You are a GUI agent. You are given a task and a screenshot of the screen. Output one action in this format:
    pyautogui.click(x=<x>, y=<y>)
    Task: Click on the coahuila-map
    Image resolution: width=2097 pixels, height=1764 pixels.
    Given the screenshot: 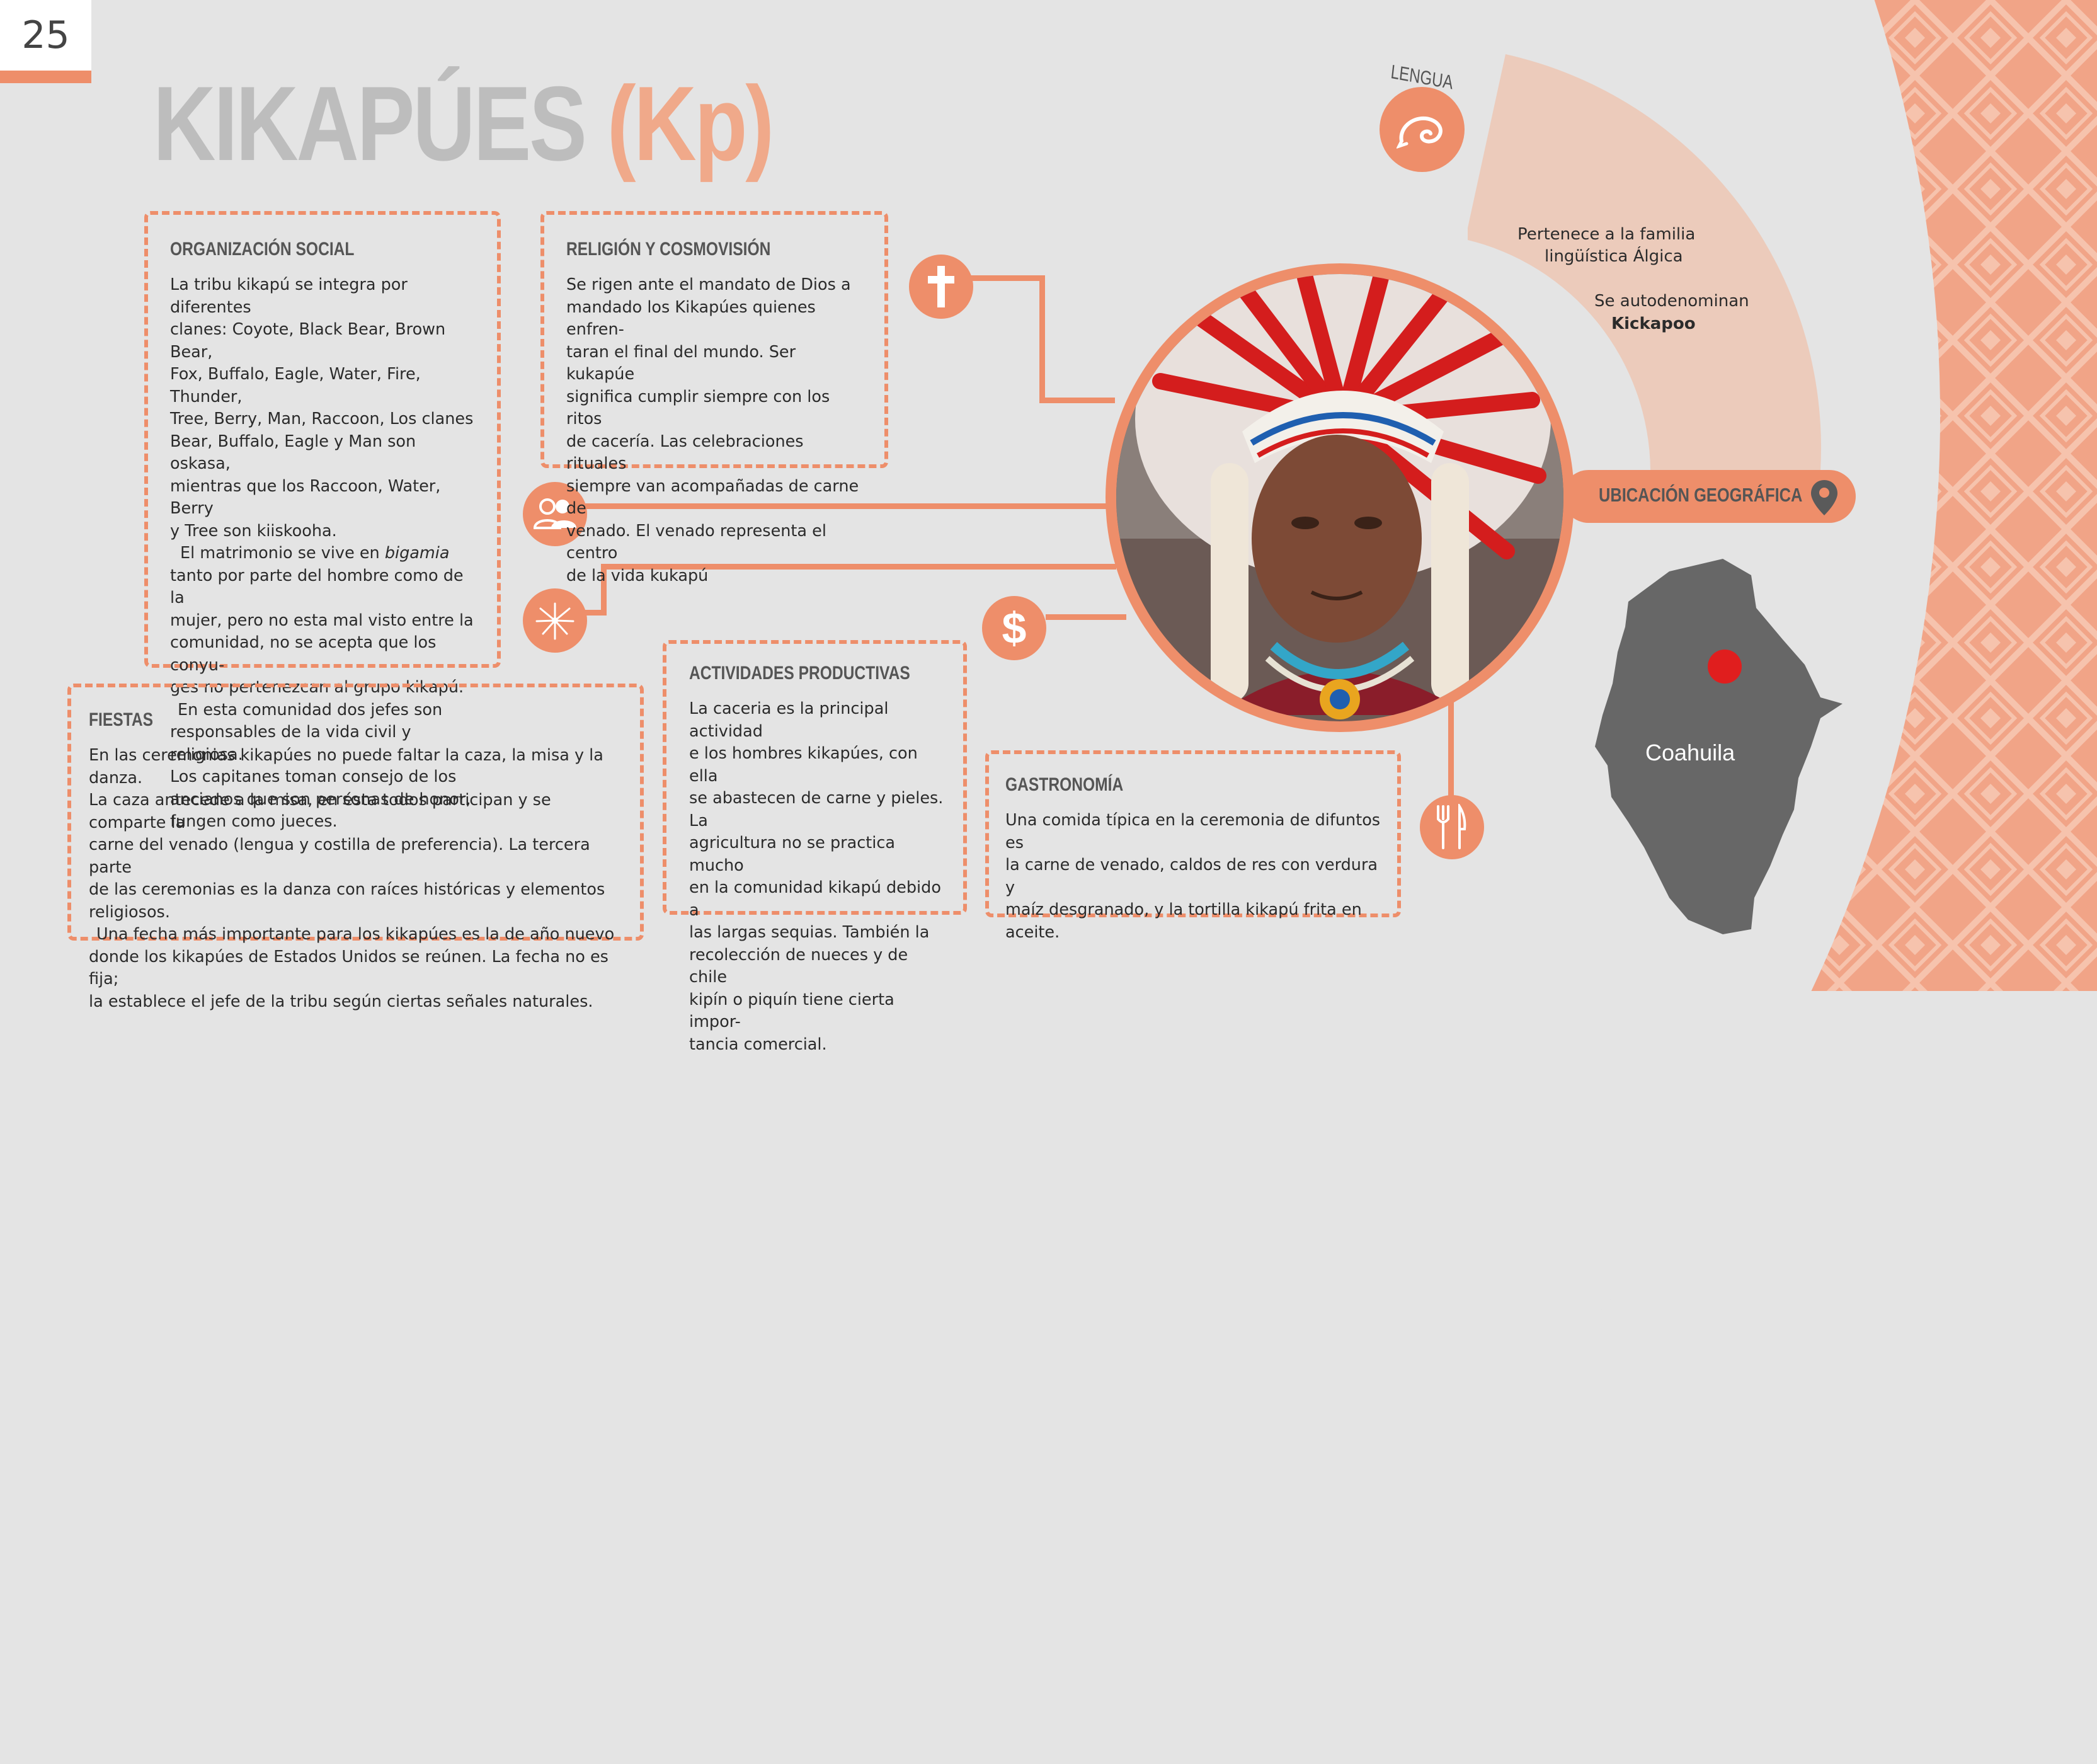 What is the action you would take?
    pyautogui.click(x=1719, y=746)
    